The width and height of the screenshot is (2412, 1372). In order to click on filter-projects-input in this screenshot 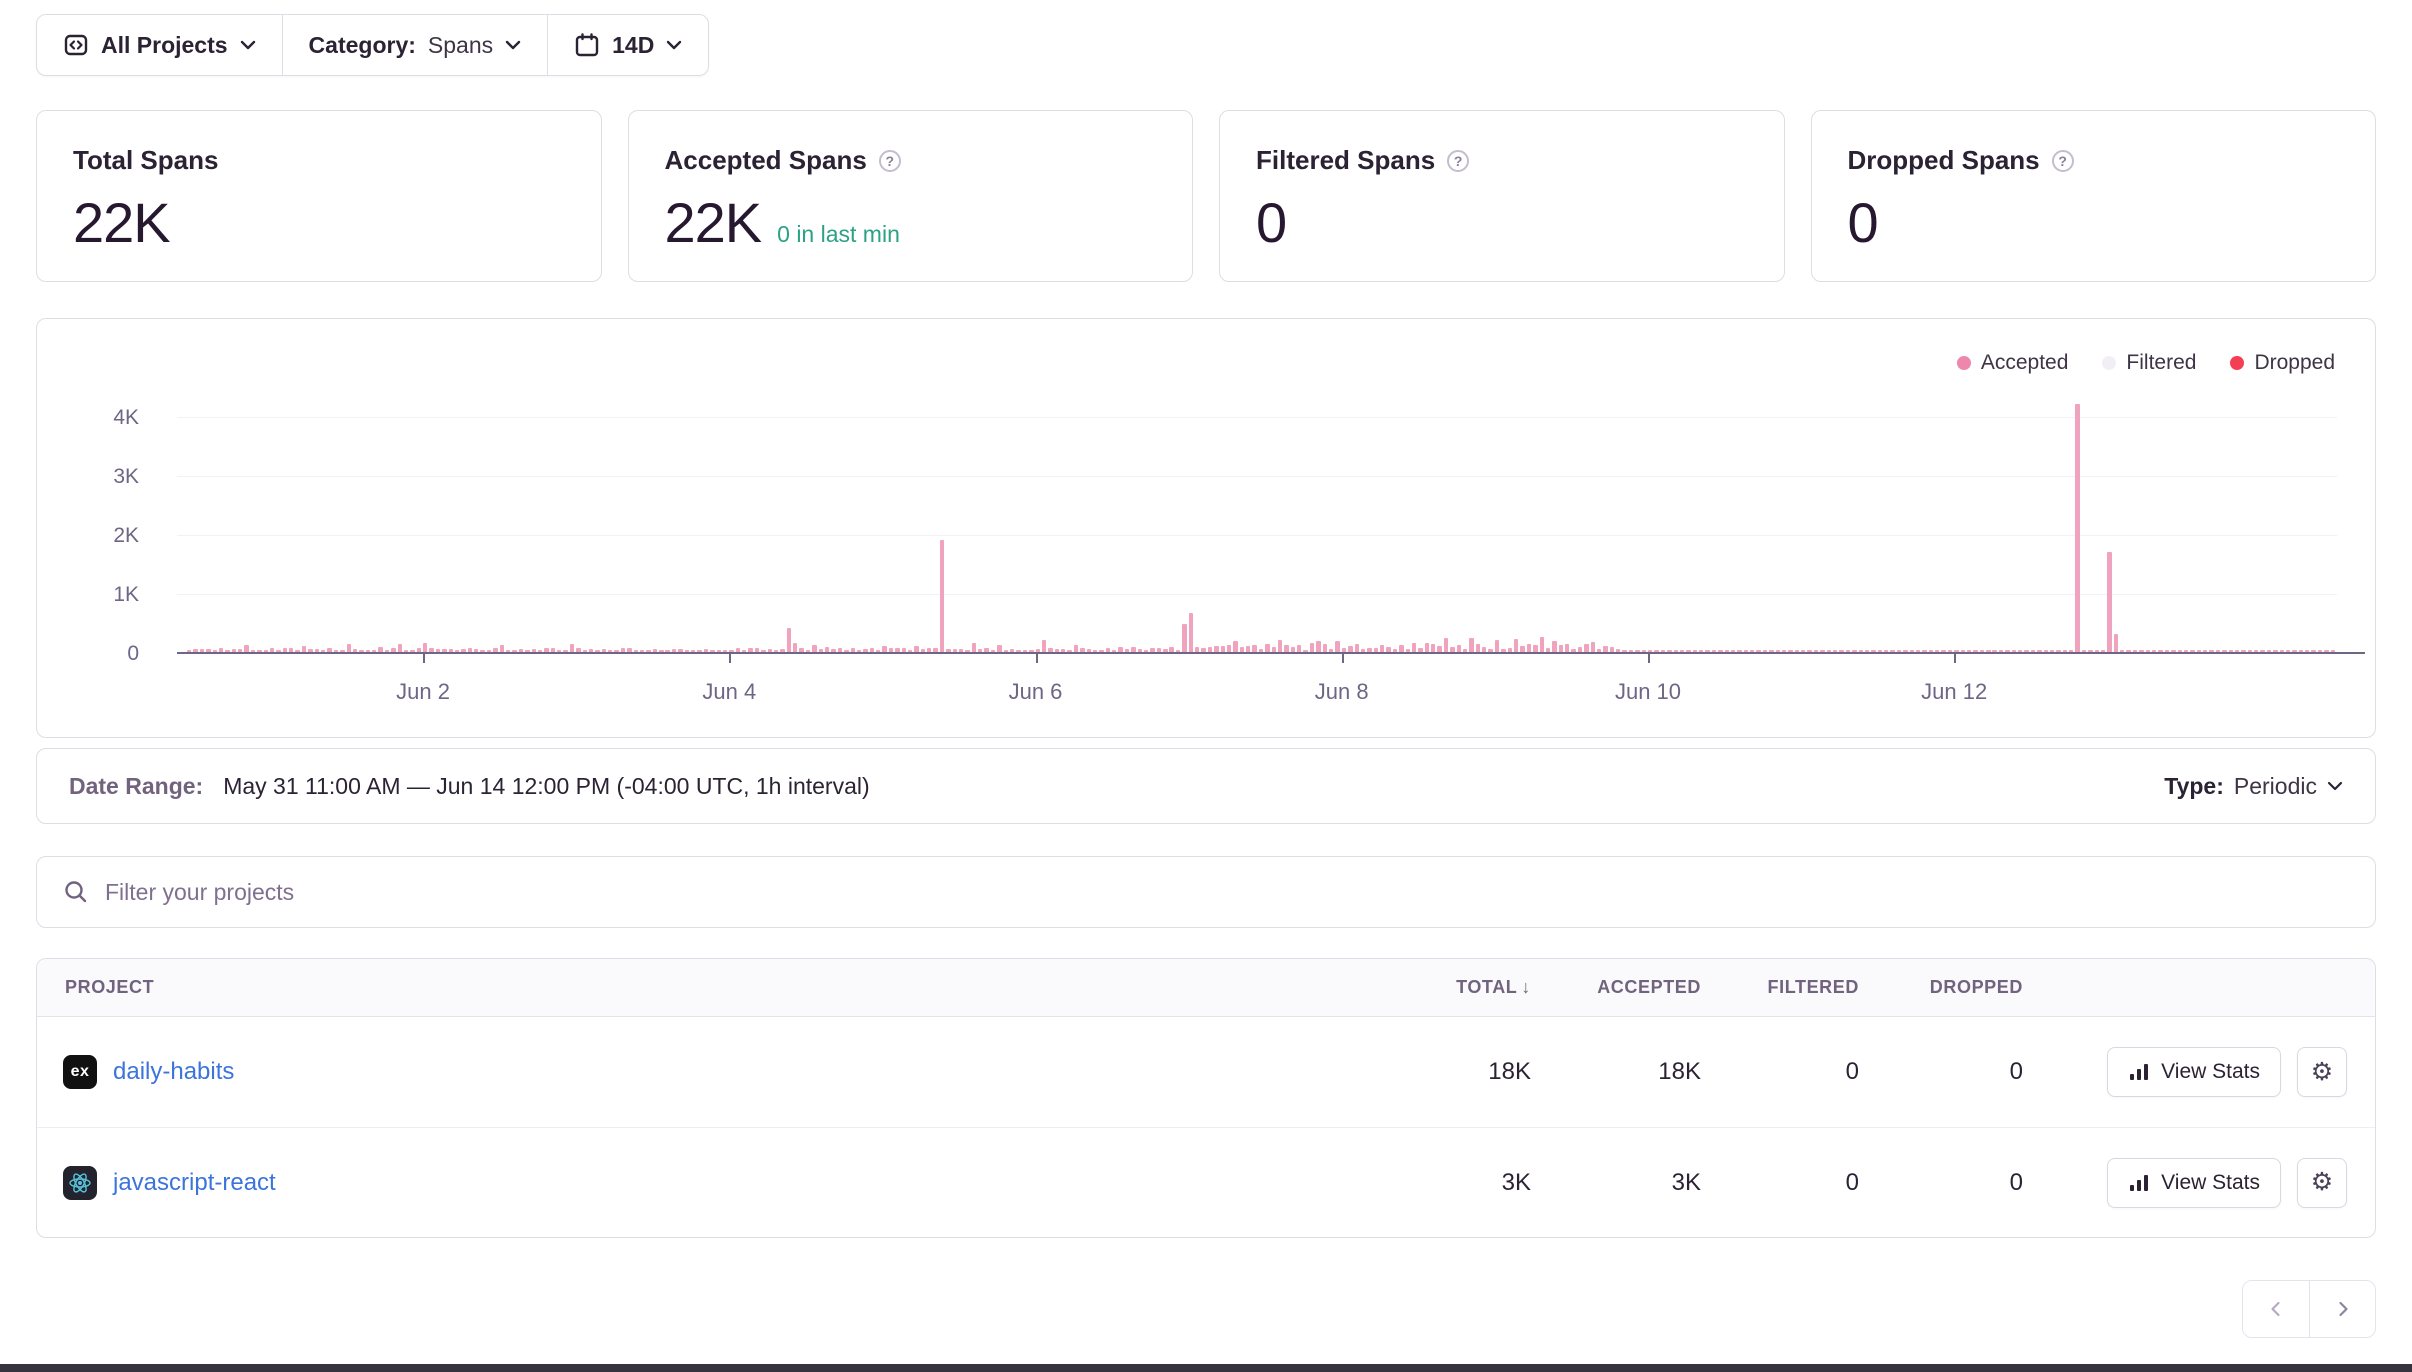, I will do `click(1227, 892)`.